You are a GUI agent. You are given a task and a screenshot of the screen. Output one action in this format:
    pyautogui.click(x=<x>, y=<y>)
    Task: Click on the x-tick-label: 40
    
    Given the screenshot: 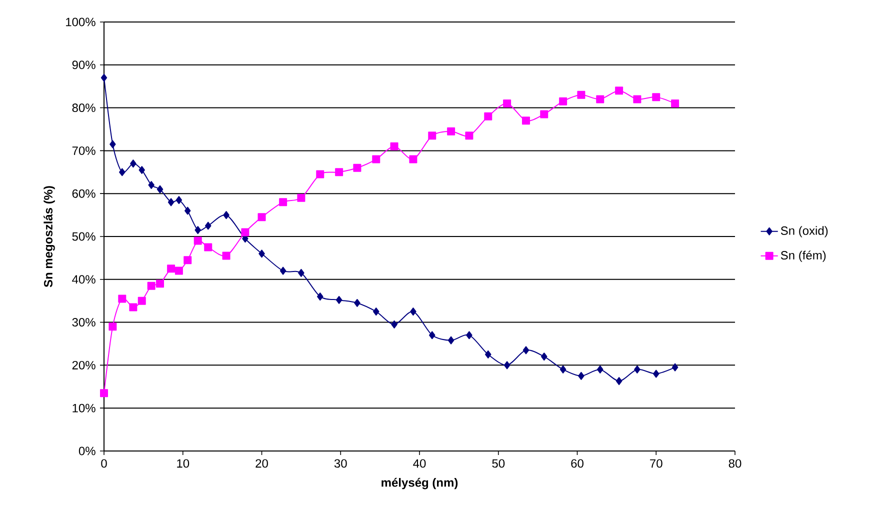 What is the action you would take?
    pyautogui.click(x=419, y=463)
    